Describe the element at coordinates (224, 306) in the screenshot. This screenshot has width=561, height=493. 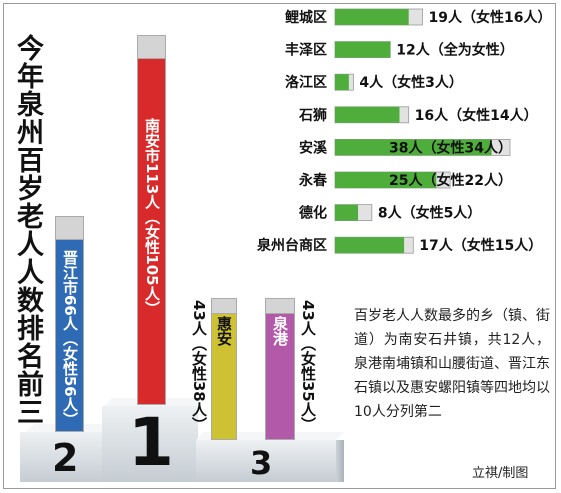
I see `column-huian-cap` at that location.